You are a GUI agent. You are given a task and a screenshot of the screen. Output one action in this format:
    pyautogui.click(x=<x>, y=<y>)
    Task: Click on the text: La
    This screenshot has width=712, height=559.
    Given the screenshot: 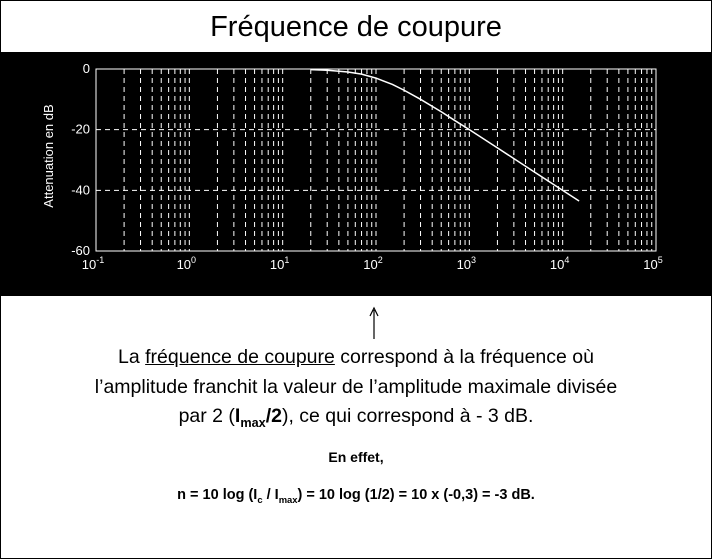 What is the action you would take?
    pyautogui.click(x=132, y=357)
    